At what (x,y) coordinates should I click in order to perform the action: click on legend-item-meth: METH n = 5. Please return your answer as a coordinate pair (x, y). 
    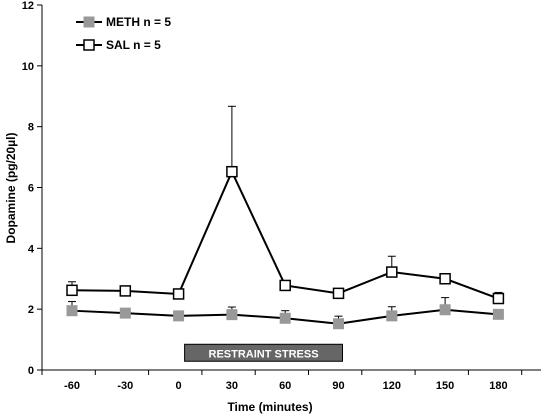
    Looking at the image, I should click on (123, 22).